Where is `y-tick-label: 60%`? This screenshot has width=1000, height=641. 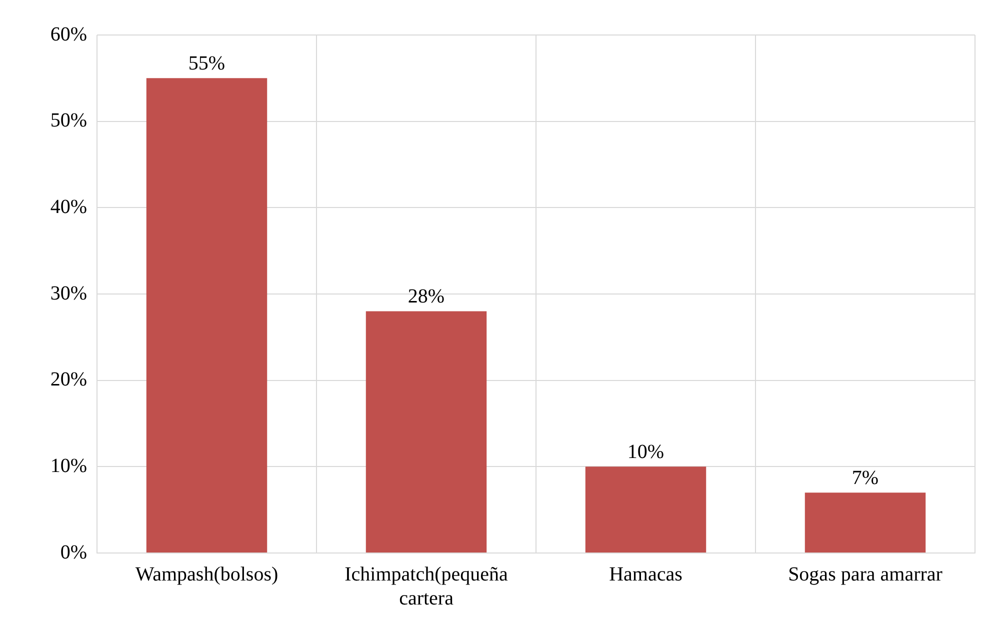 y-tick-label: 60% is located at coordinates (68, 34).